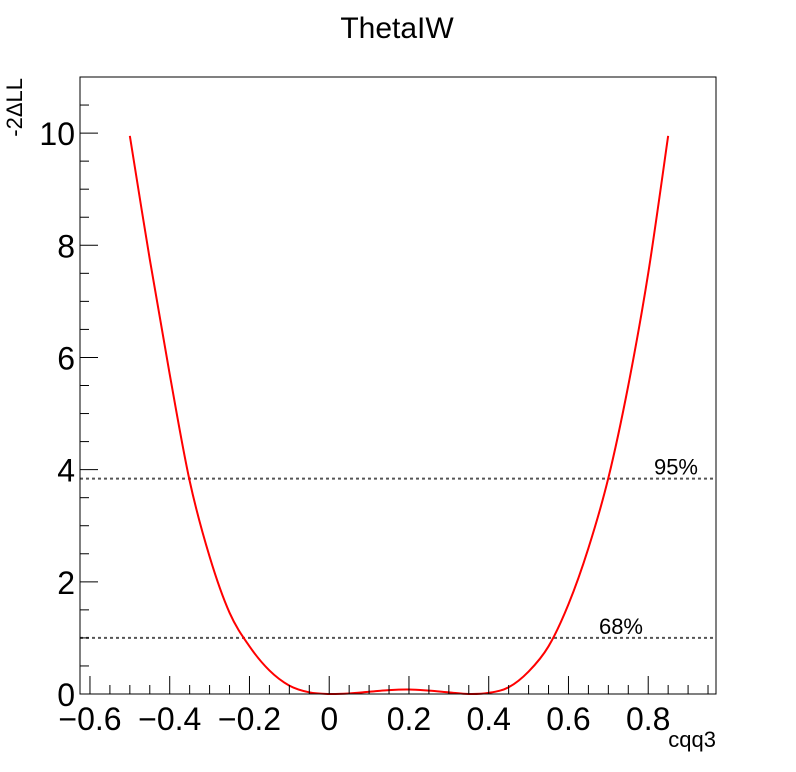 This screenshot has height=772, width=796. What do you see at coordinates (57, 134) in the screenshot?
I see `y-tick-label: 10` at bounding box center [57, 134].